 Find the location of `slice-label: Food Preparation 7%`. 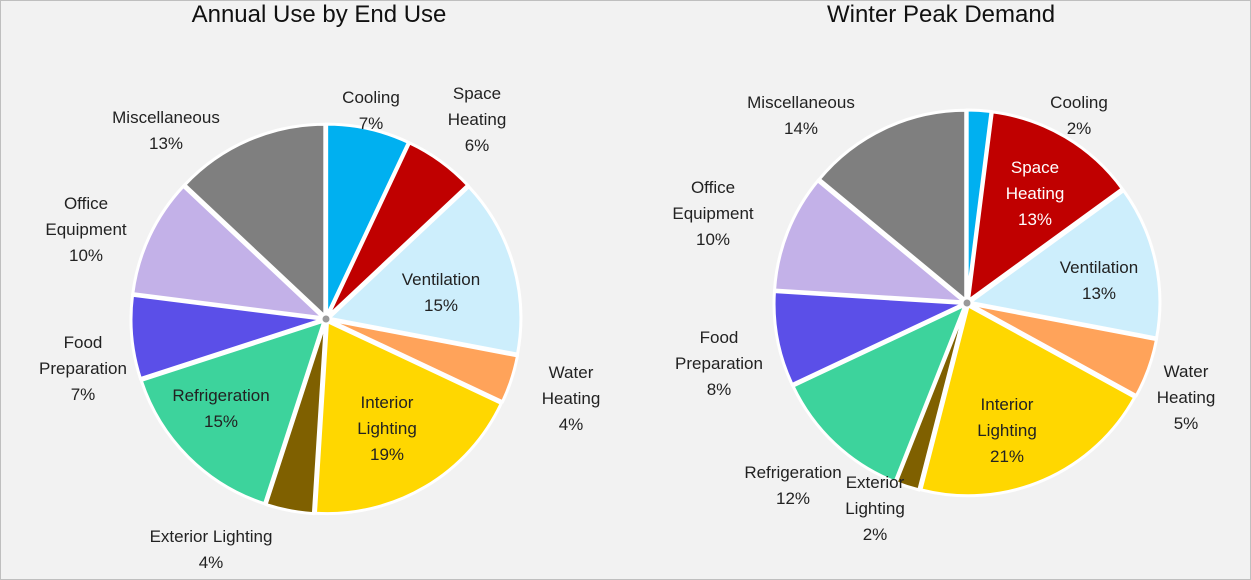

slice-label: Food Preparation 7% is located at coordinates (83, 369).